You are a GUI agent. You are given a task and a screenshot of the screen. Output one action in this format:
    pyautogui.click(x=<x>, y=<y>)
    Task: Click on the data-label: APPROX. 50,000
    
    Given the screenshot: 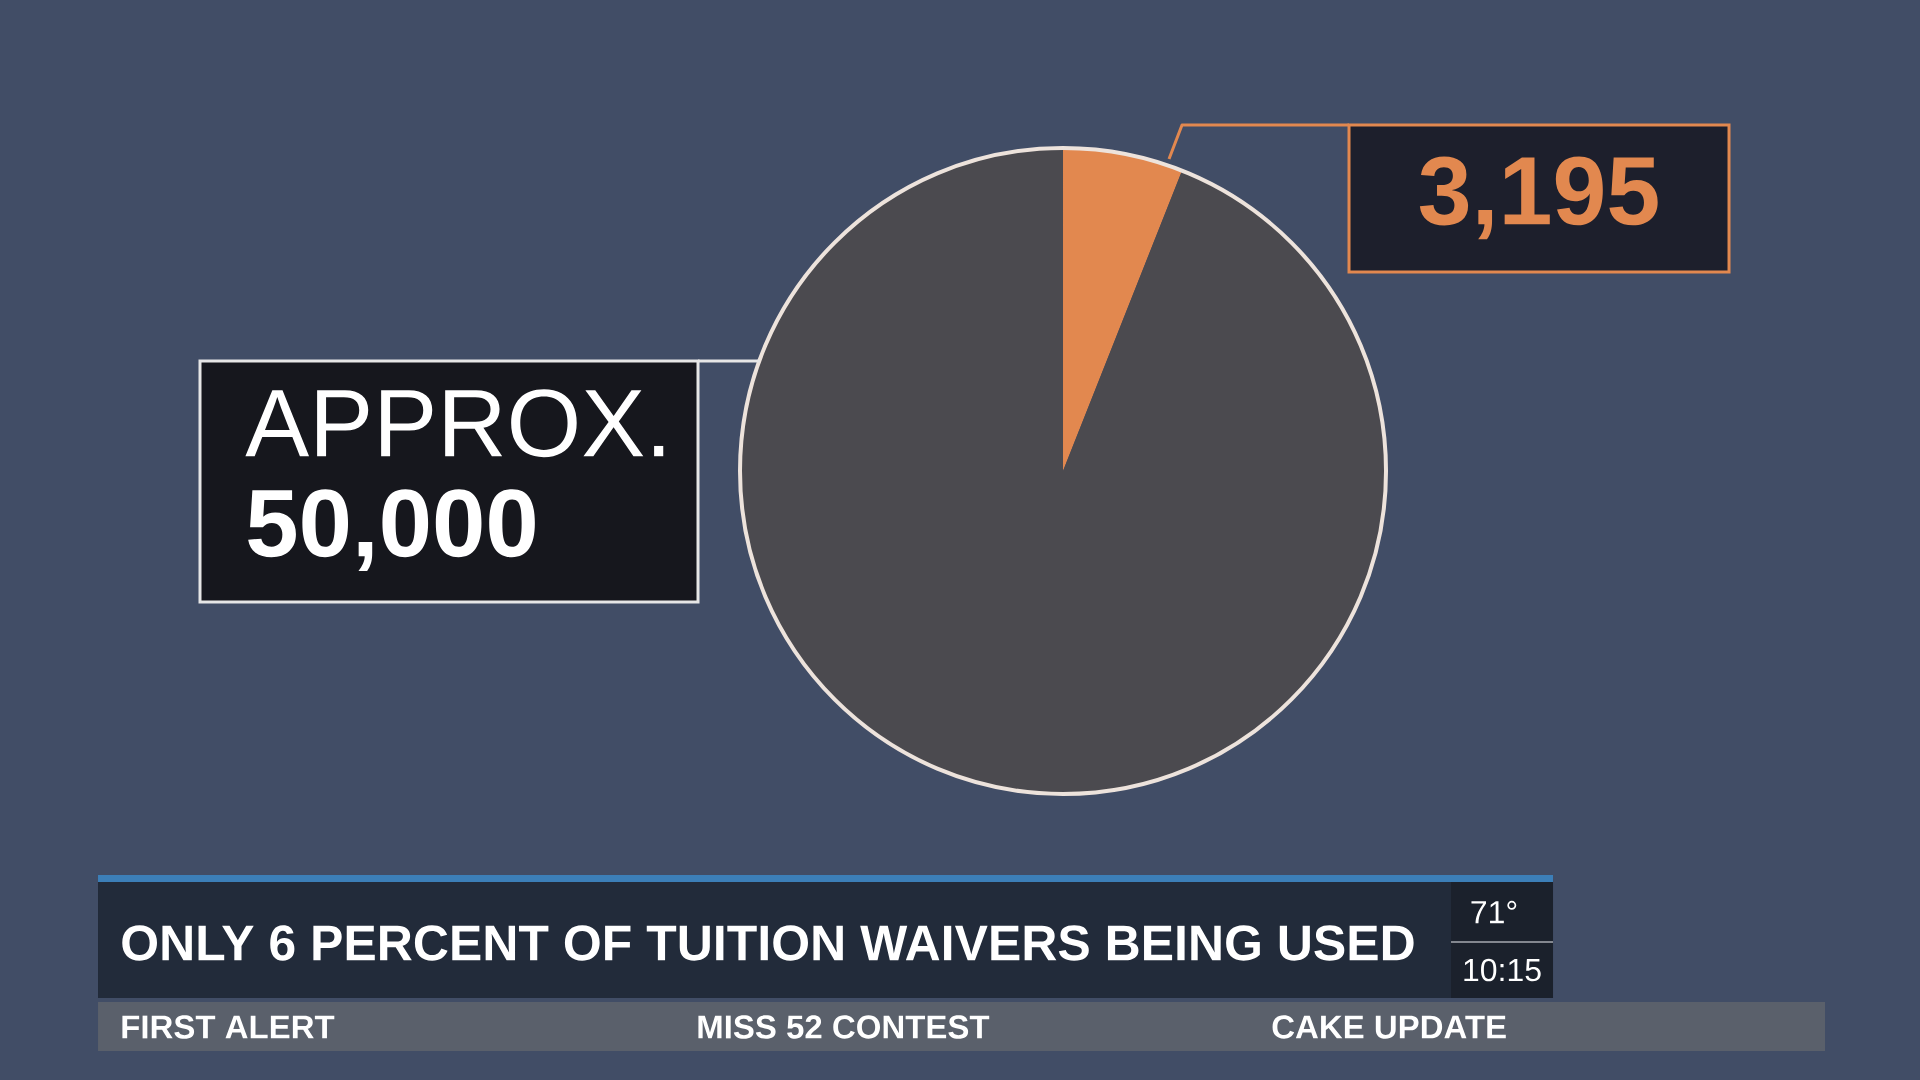 What is the action you would take?
    pyautogui.click(x=454, y=480)
    